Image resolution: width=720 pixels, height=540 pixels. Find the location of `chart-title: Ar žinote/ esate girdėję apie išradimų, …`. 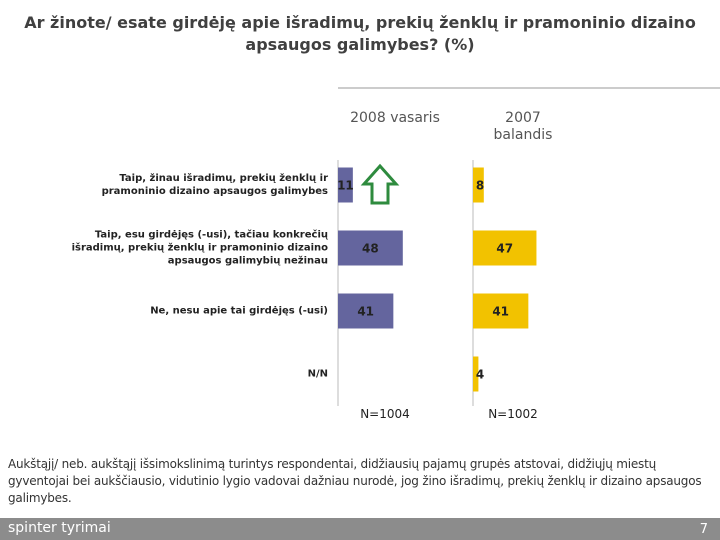

chart-title: Ar žinote/ esate girdėję apie išradimų, … is located at coordinates (360, 33).